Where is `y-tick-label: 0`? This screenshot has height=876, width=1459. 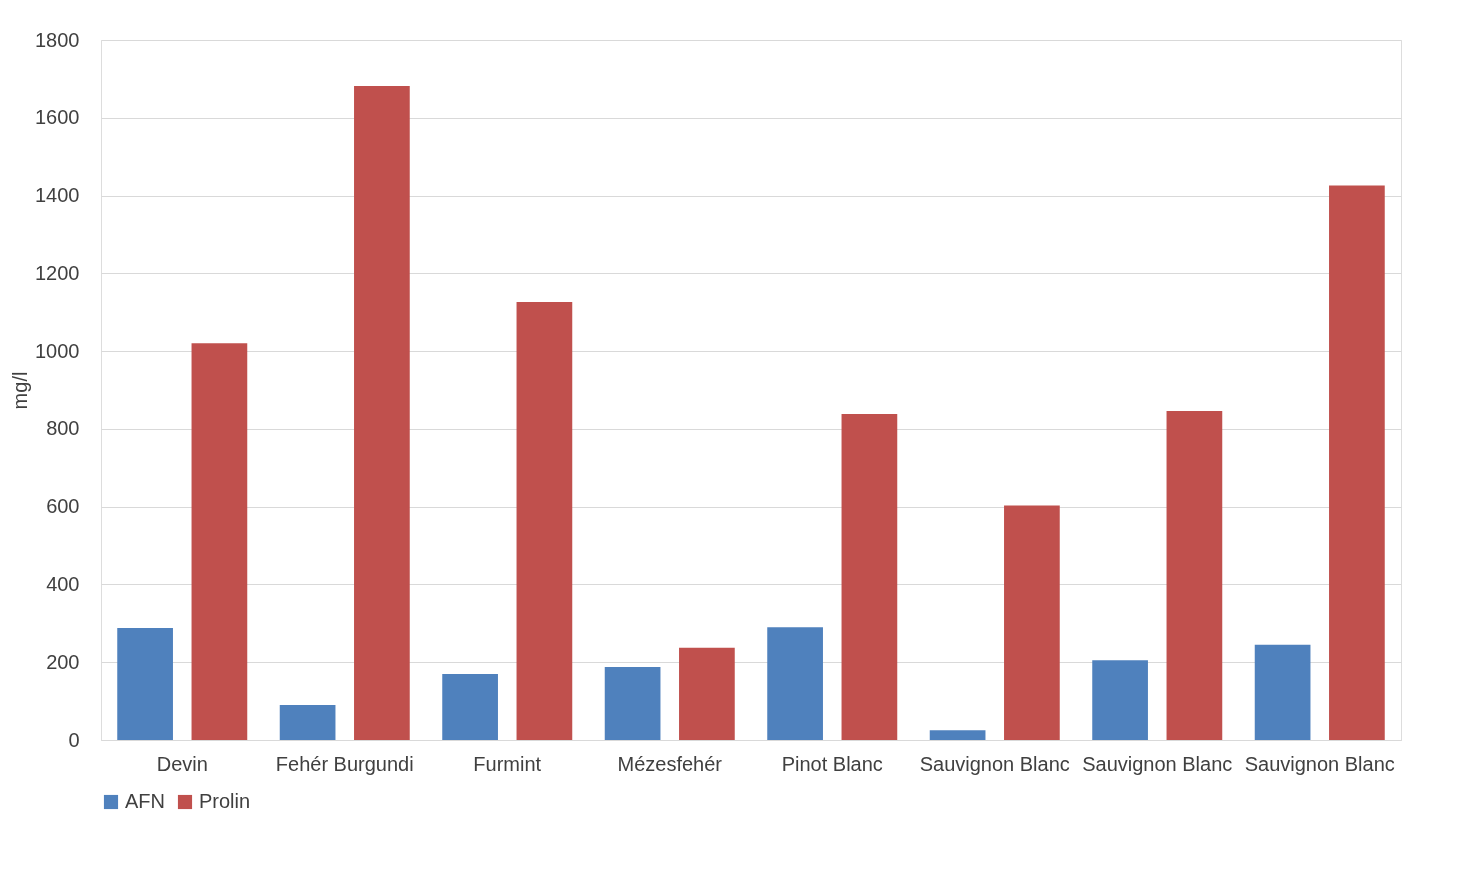
y-tick-label: 0 is located at coordinates (74, 739).